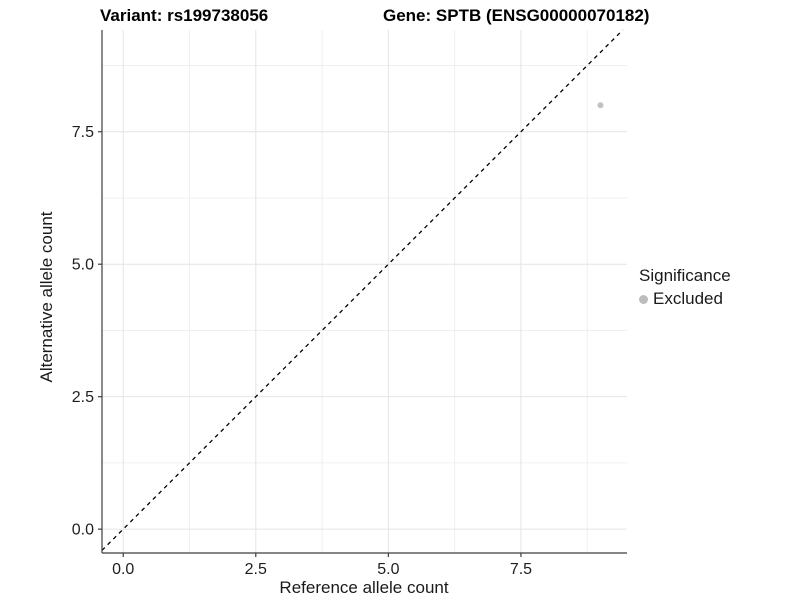 The image size is (800, 600). I want to click on legend-item-label: Excluded, so click(688, 298).